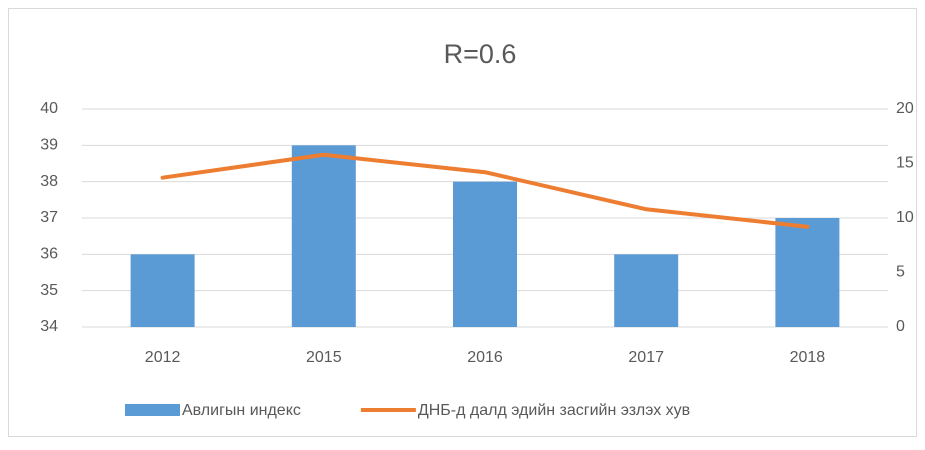 The height and width of the screenshot is (450, 925). I want to click on x-tick-label: 2016, so click(485, 357).